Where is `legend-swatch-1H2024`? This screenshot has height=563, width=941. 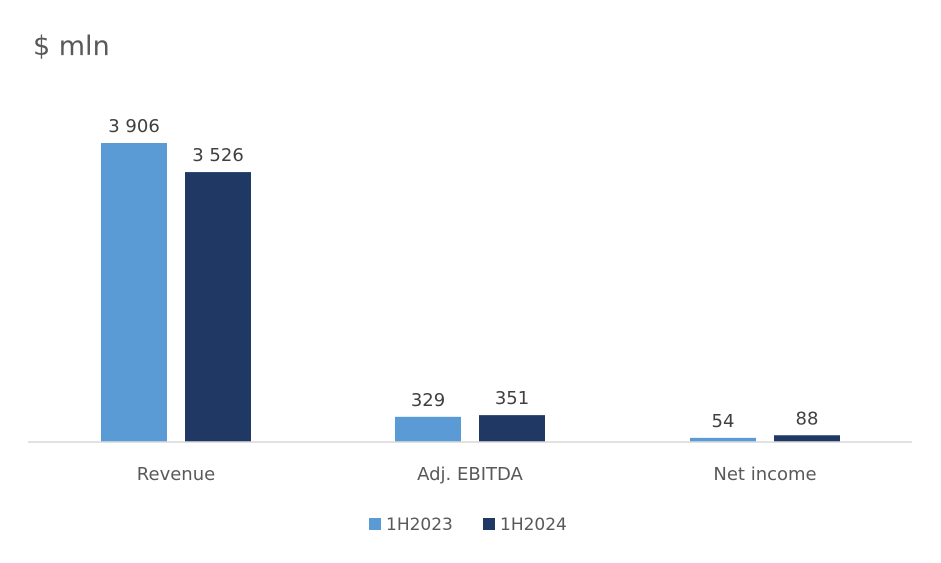
legend-swatch-1H2024 is located at coordinates (489, 524).